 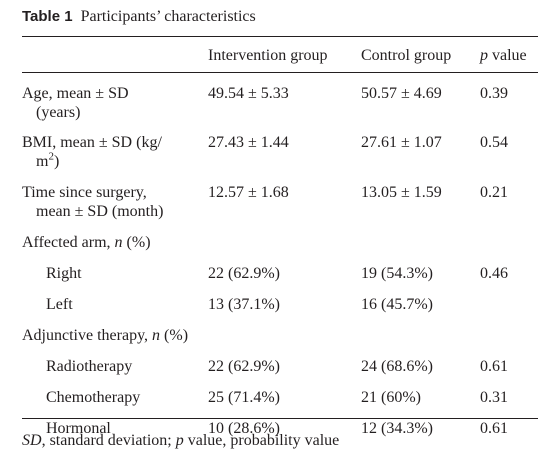 I want to click on p-value-cell: 0.31, so click(x=494, y=397).